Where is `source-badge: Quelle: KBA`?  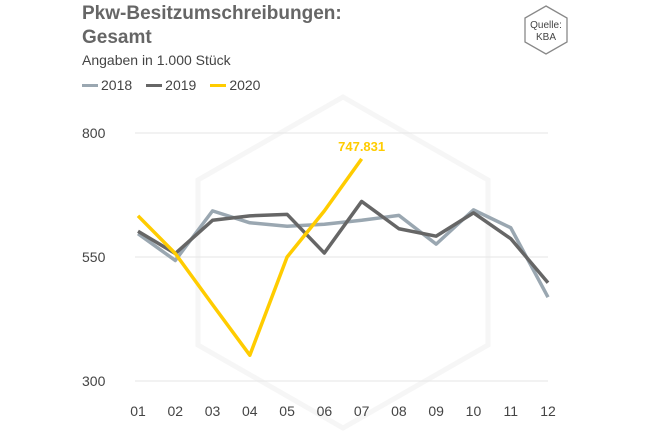
source-badge: Quelle: KBA is located at coordinates (546, 30).